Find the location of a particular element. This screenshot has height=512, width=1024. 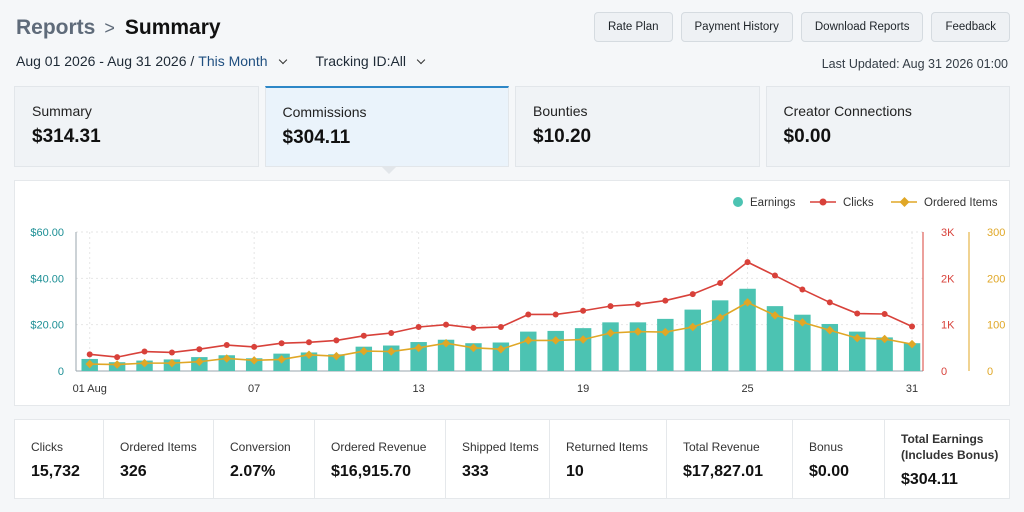

download-reports-button: Download Reports is located at coordinates (862, 27).